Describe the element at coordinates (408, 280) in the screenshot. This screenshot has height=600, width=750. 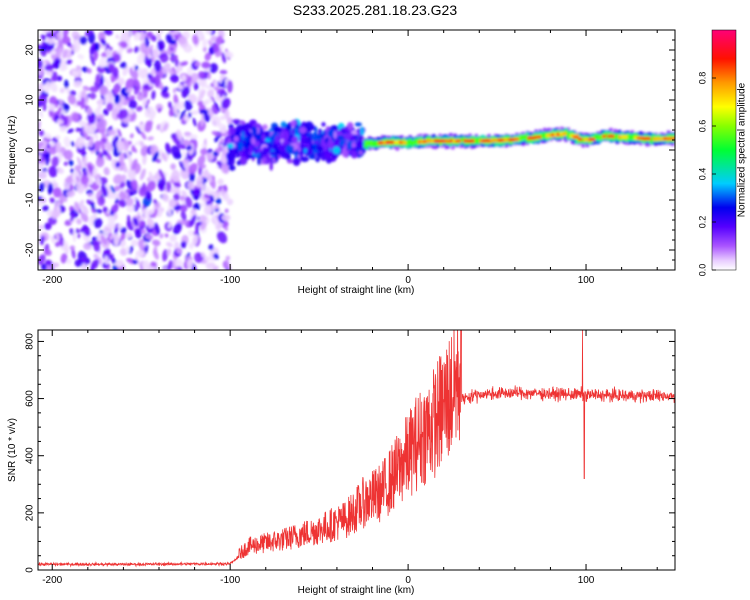
I see `x-tick-label: 0` at that location.